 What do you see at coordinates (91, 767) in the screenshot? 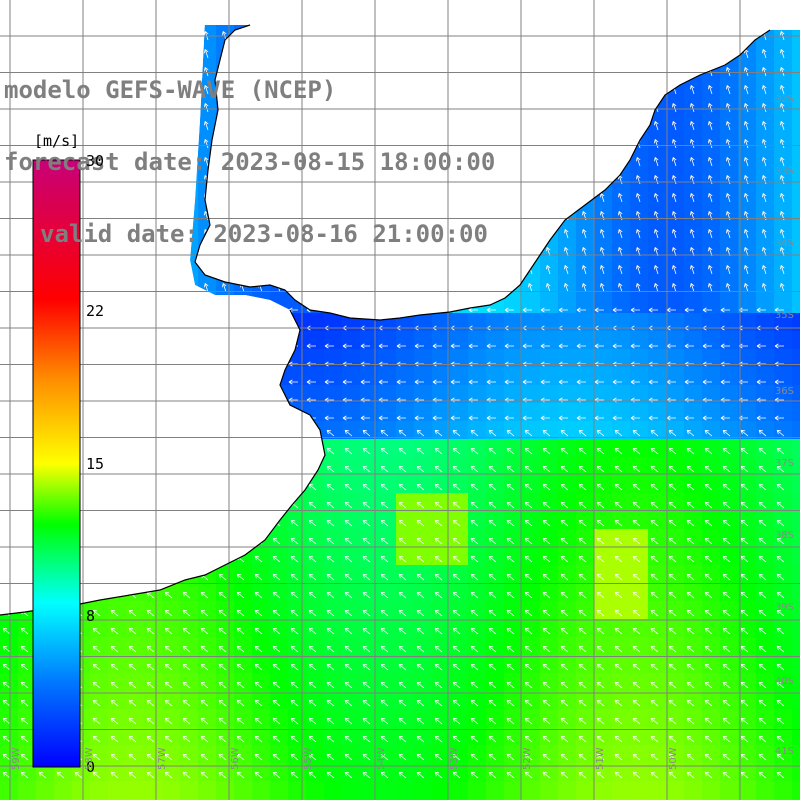
I see `colorbar-tick-0: 0` at bounding box center [91, 767].